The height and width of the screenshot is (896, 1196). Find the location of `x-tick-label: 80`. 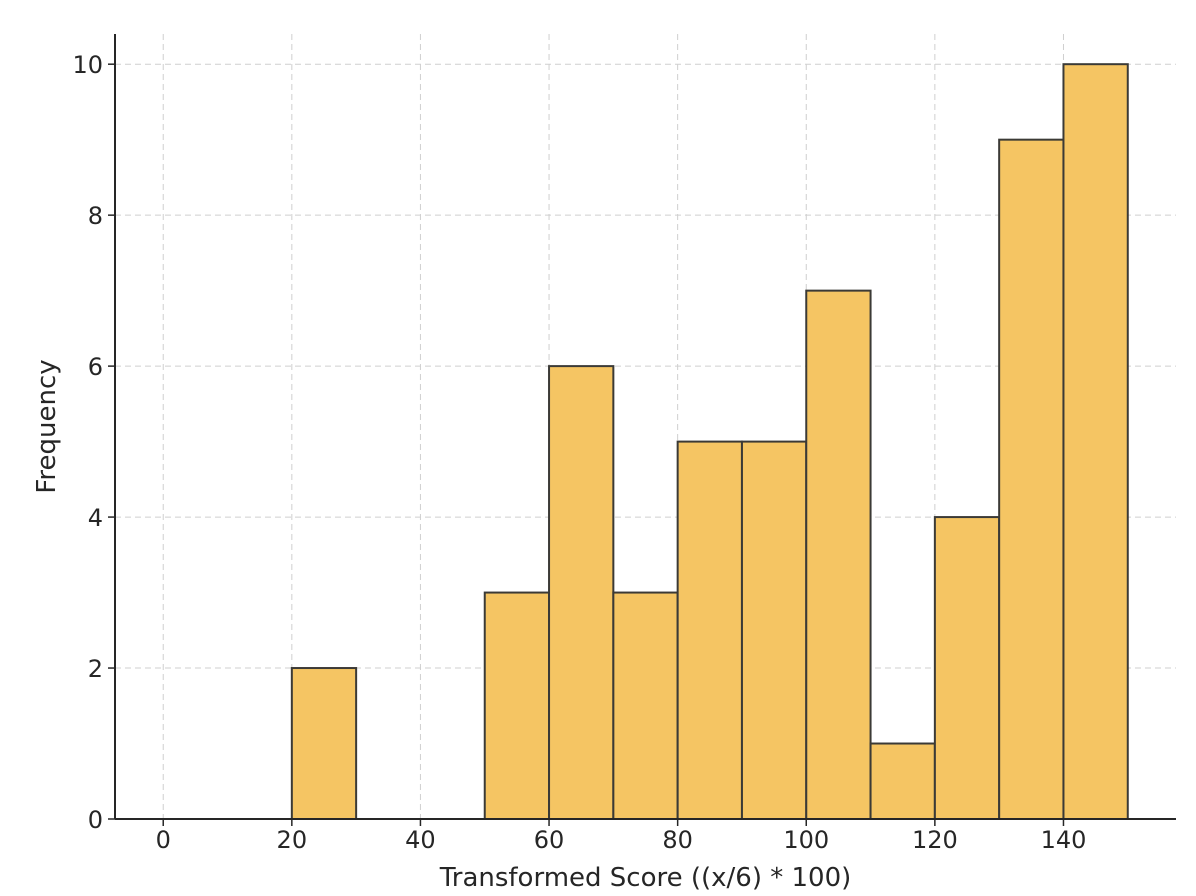

x-tick-label: 80 is located at coordinates (677, 840).